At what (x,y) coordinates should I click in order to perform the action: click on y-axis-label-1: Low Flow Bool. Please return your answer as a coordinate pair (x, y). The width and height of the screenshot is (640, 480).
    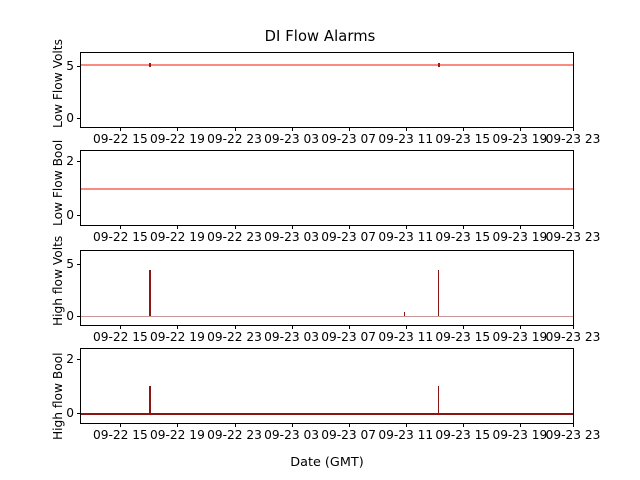
    Looking at the image, I should click on (58, 182).